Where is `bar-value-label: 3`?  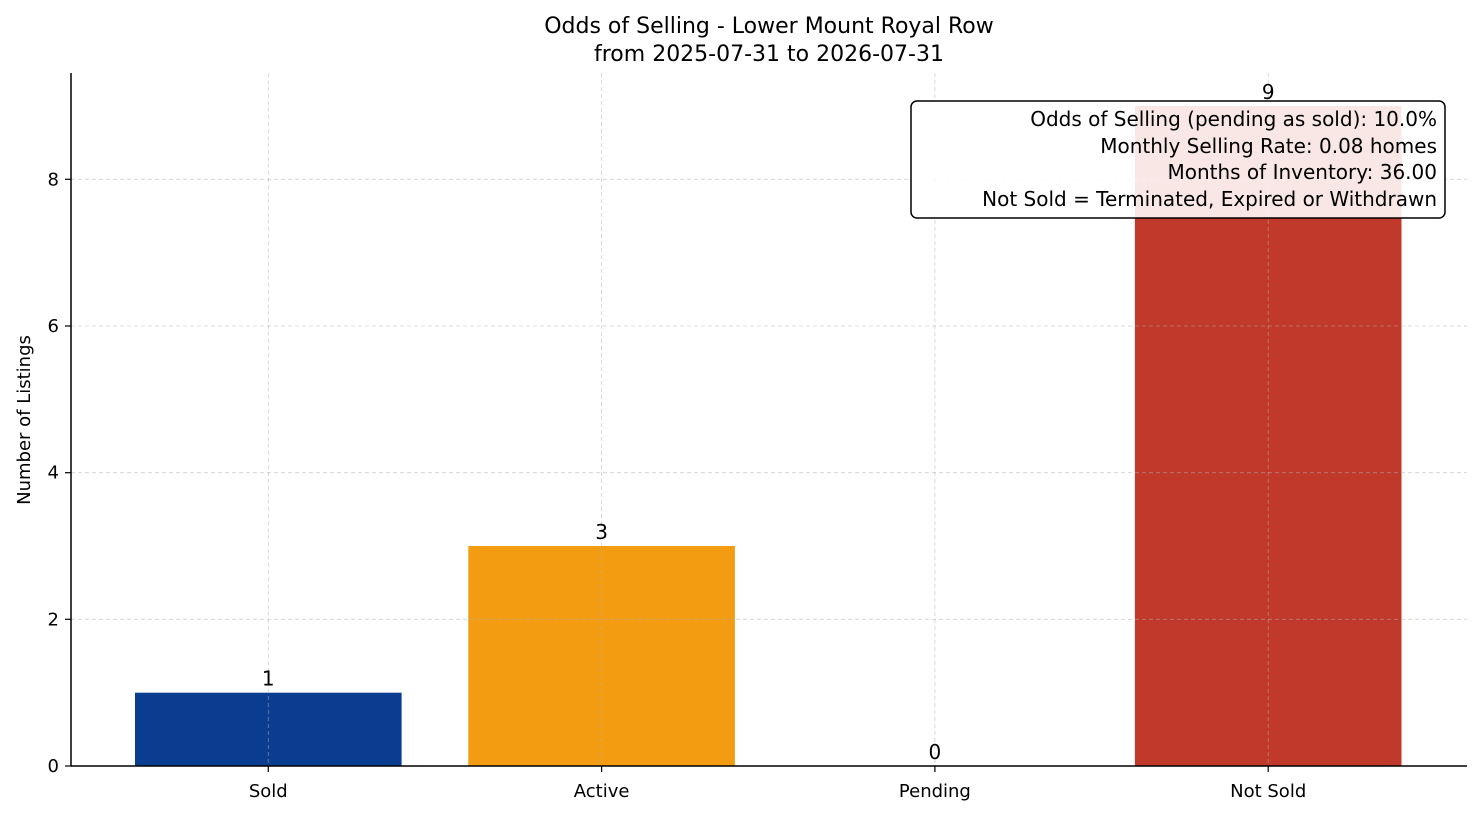
bar-value-label: 3 is located at coordinates (601, 532).